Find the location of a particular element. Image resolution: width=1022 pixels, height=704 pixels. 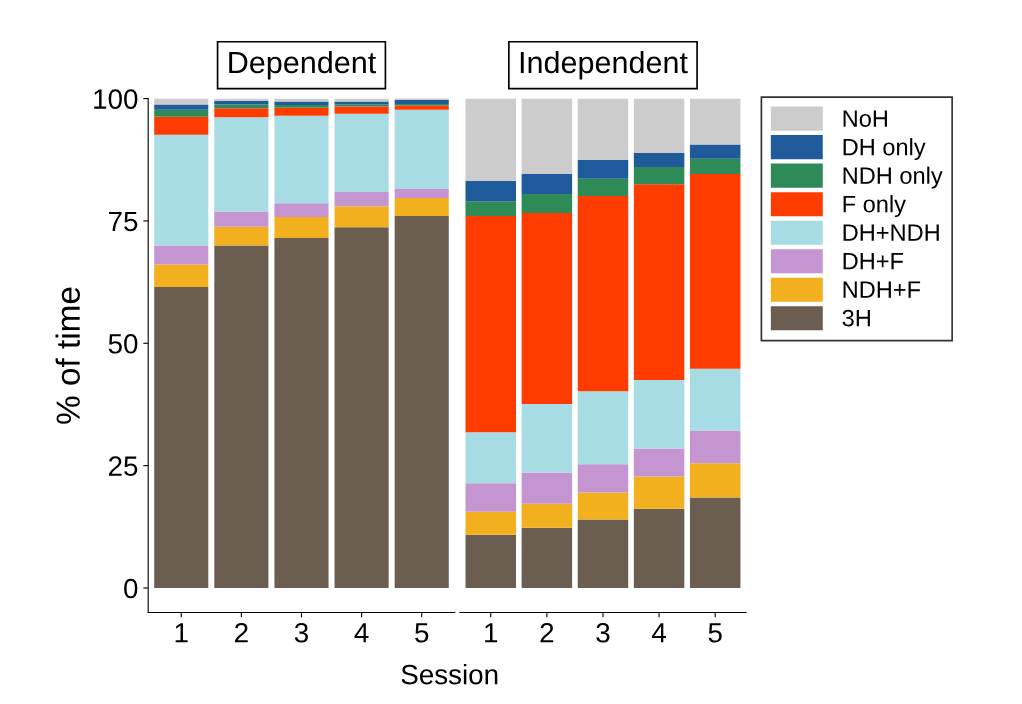

y-tick-label: 50 is located at coordinates (123, 343).